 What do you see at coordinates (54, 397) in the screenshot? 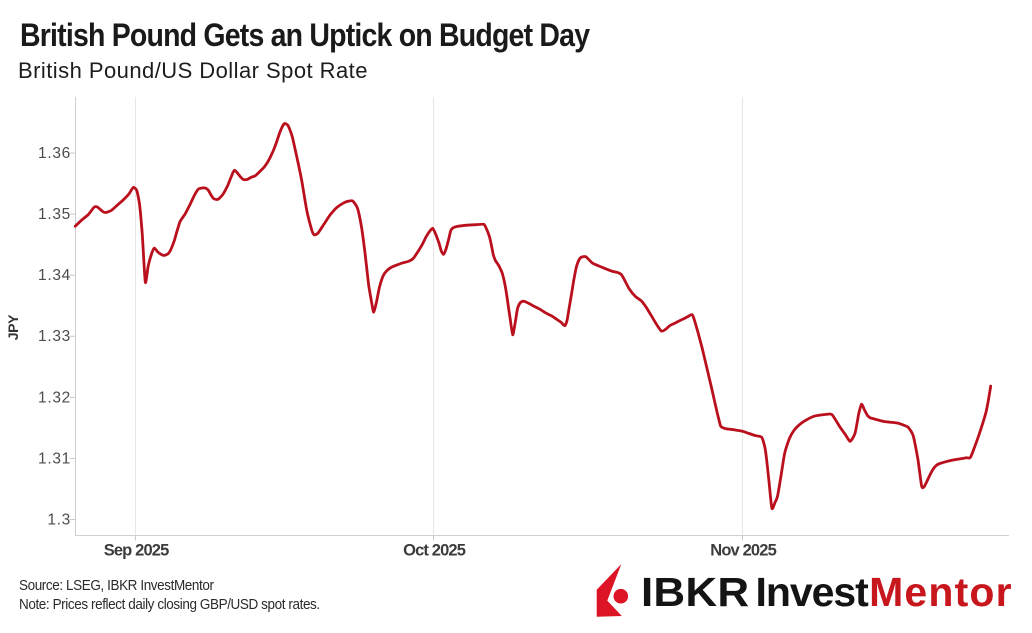
I see `svg-text: 1.32` at bounding box center [54, 397].